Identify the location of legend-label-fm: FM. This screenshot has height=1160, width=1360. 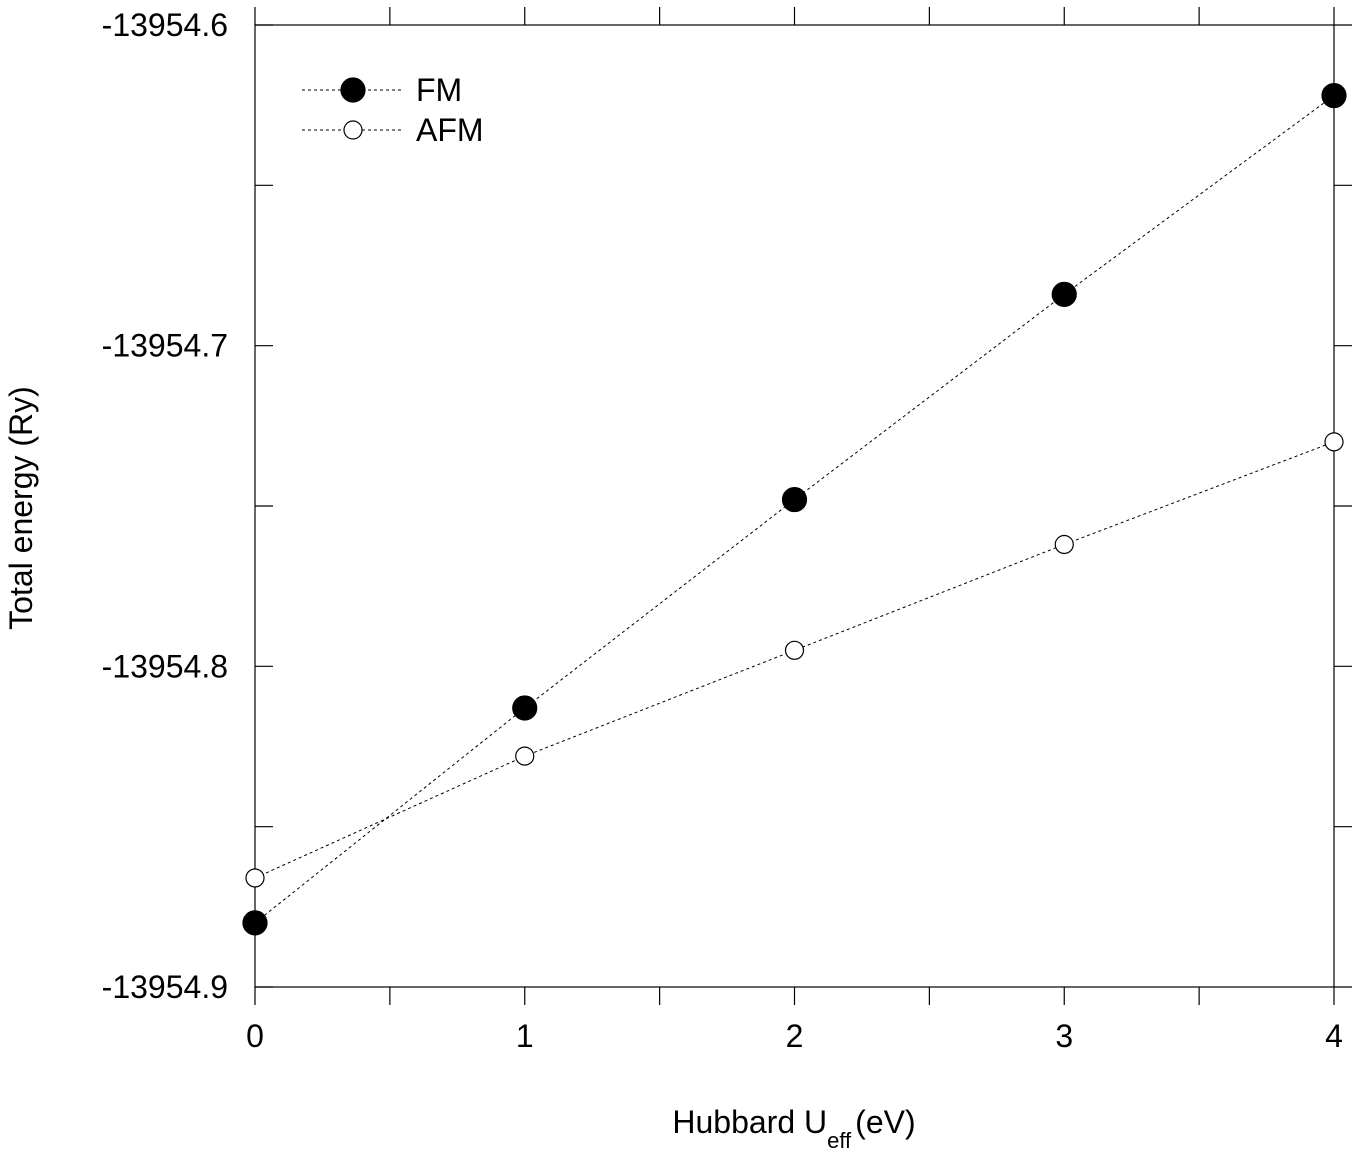
(439, 90).